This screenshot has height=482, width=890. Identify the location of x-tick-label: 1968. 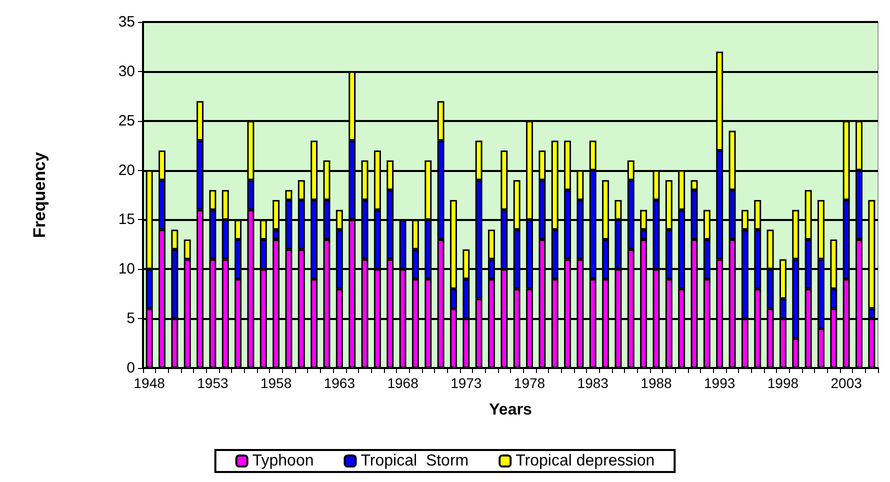
(403, 383).